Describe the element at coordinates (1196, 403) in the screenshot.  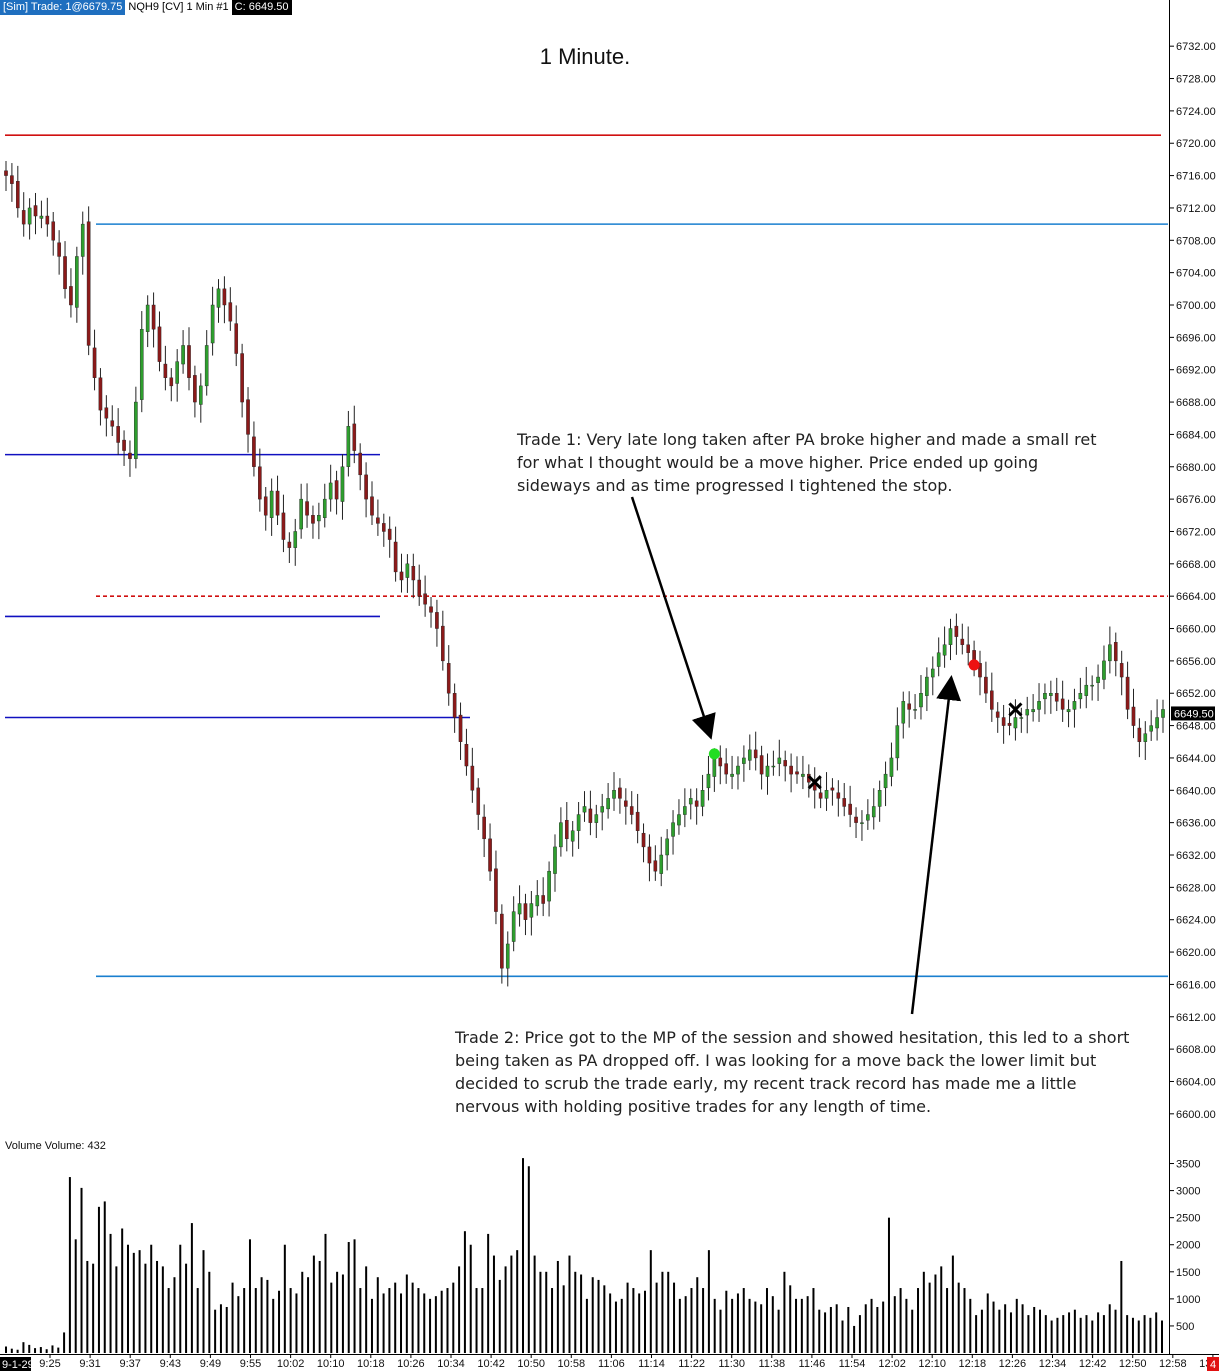
I see `price-tick-label: 6688.00` at that location.